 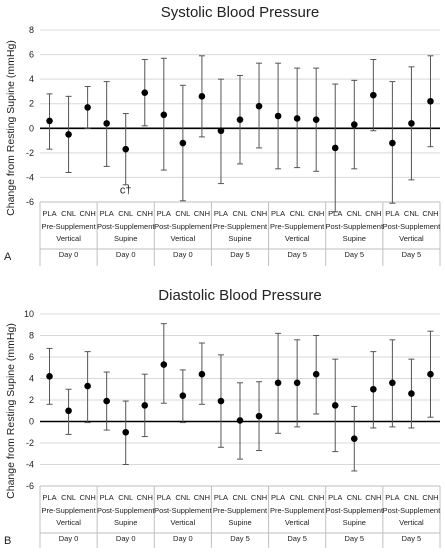 I want to click on panel-label: A, so click(x=8, y=257).